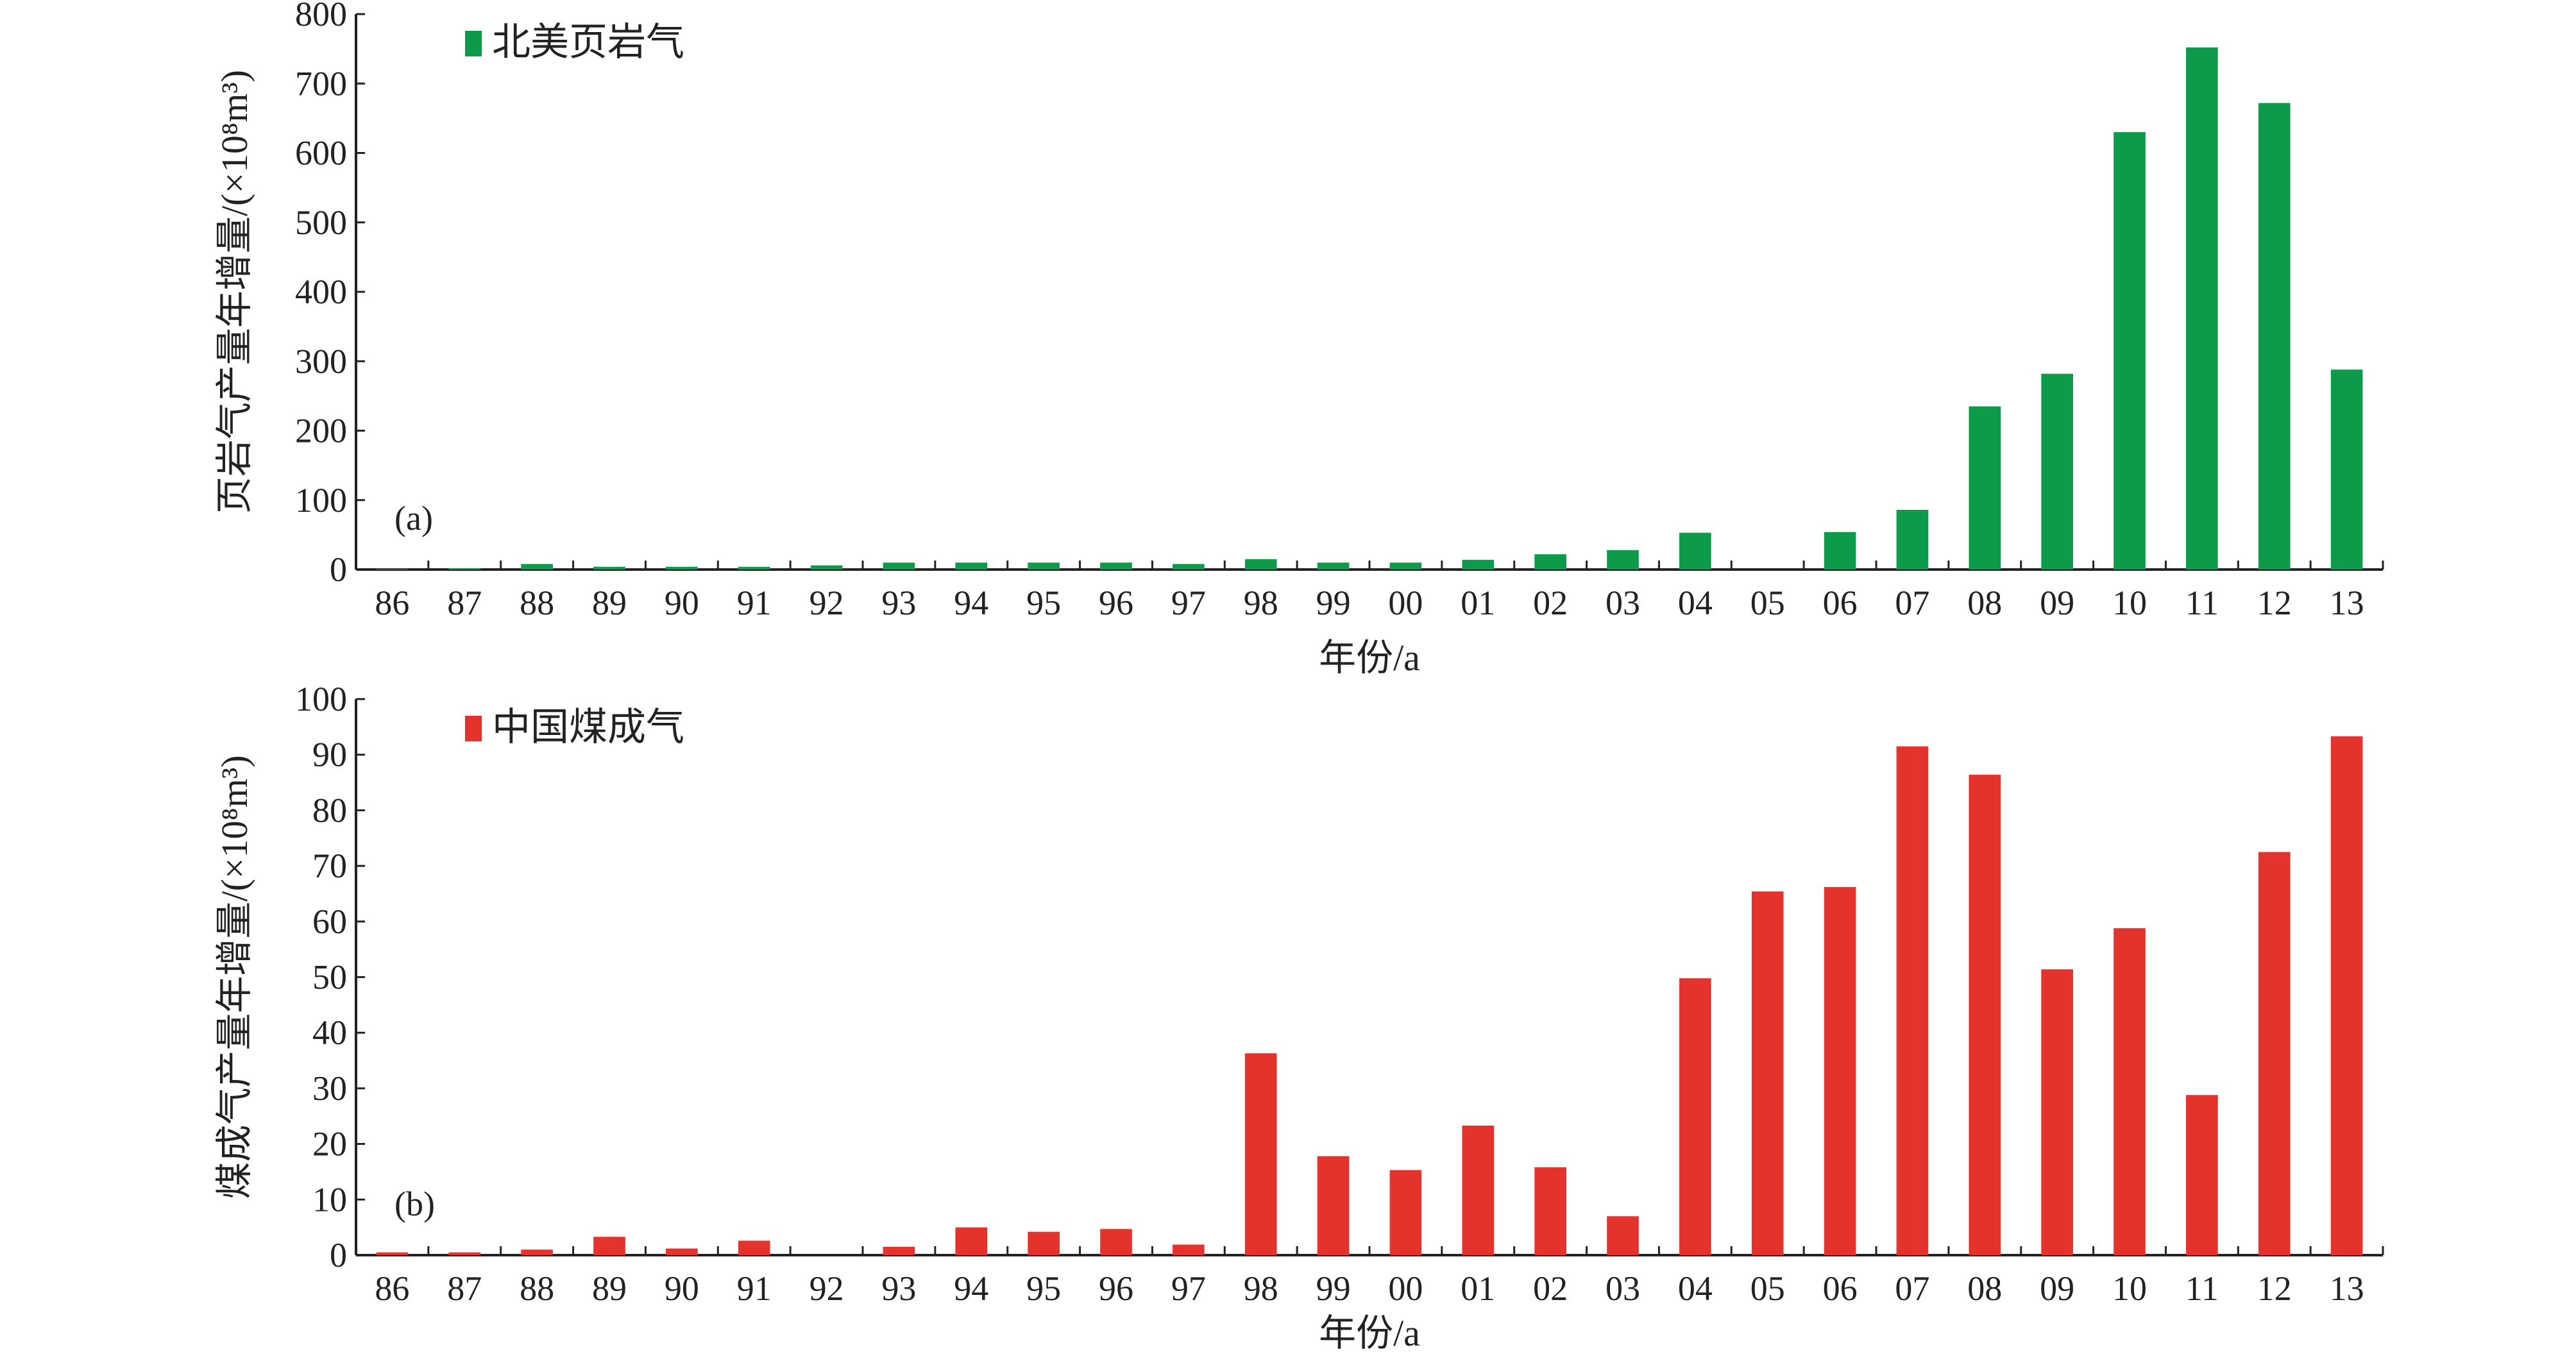  I want to click on x-tick-label: 00, so click(1405, 1288).